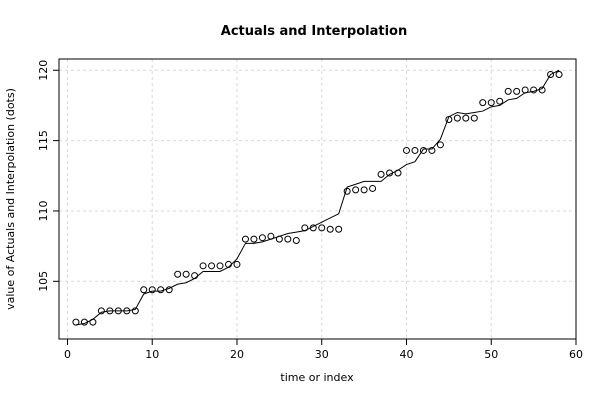 The image size is (599, 400). Describe the element at coordinates (43, 140) in the screenshot. I see `y-tick-label: 115` at that location.